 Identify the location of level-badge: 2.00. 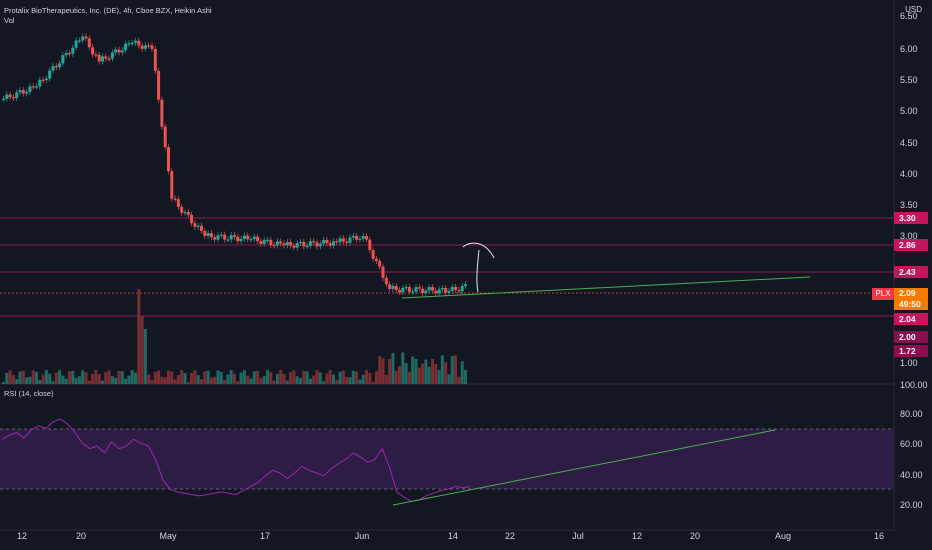
(911, 337).